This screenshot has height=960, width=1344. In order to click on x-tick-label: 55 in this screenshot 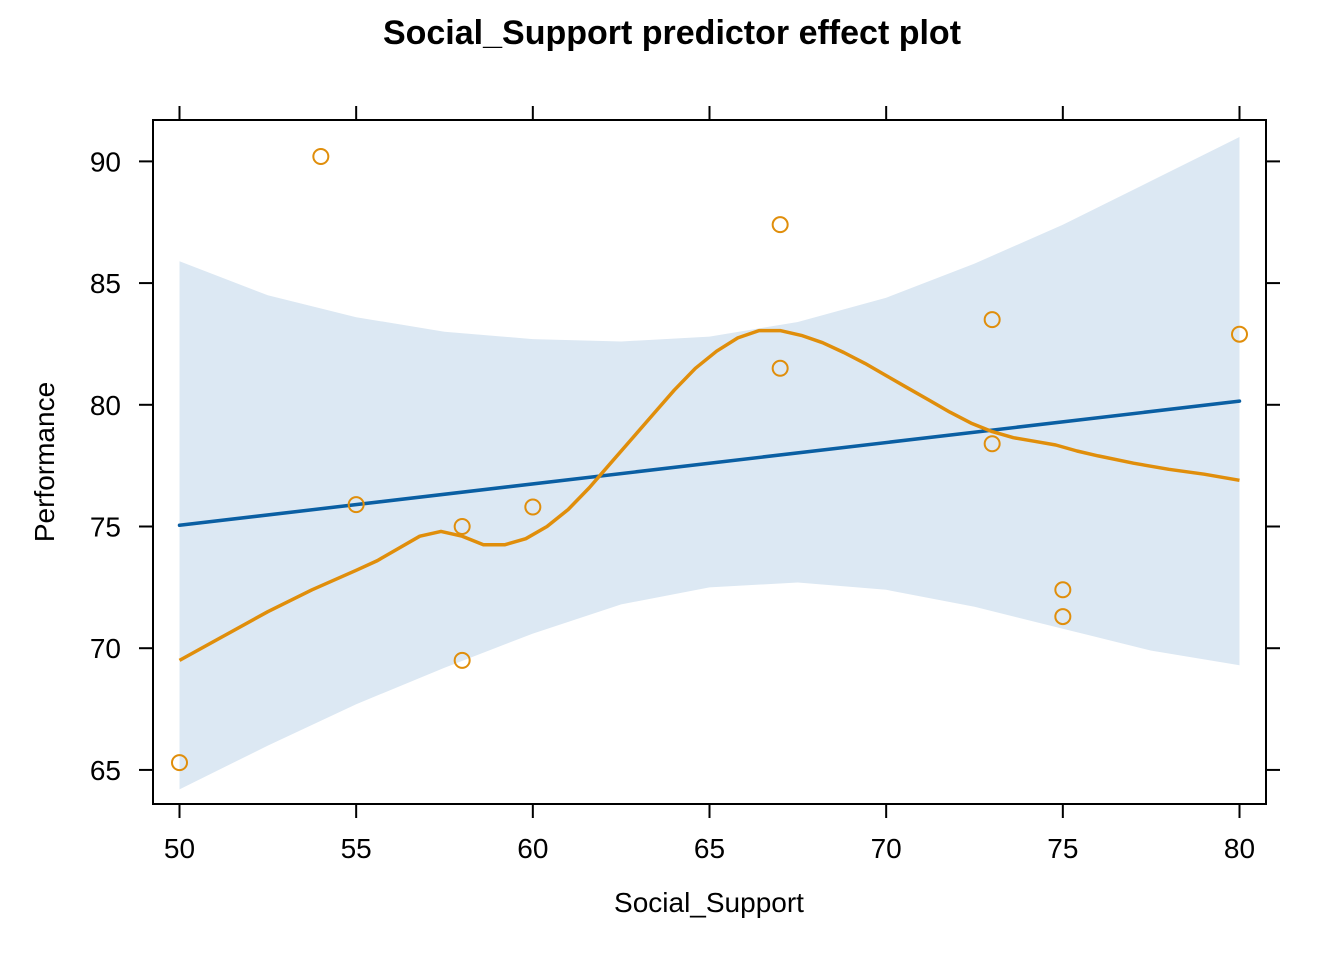, I will do `click(356, 848)`.